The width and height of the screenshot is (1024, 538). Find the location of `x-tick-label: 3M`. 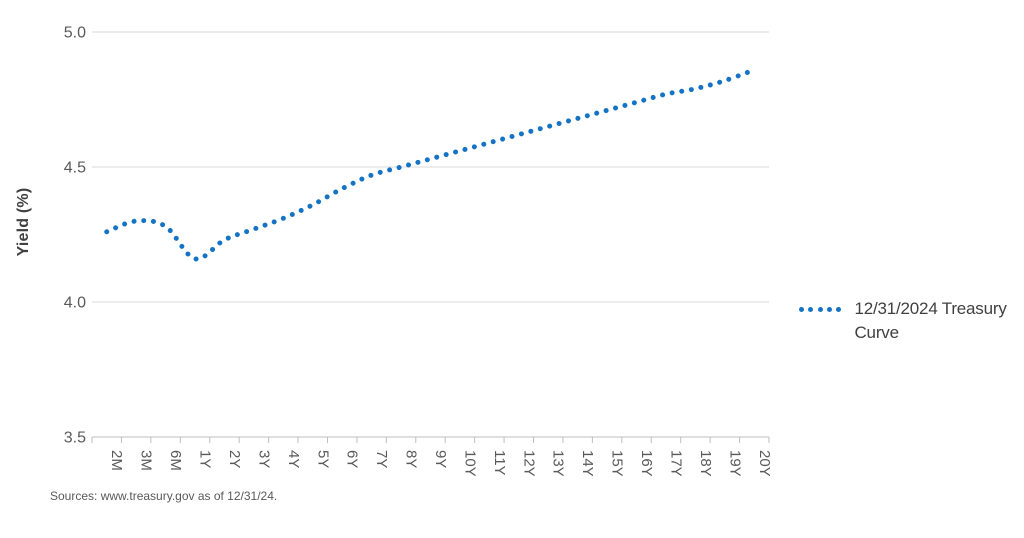

x-tick-label: 3M is located at coordinates (146, 460).